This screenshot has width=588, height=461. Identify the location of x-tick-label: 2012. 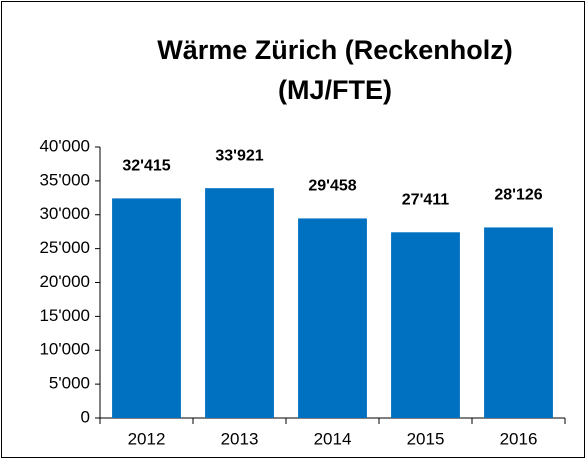
(147, 438).